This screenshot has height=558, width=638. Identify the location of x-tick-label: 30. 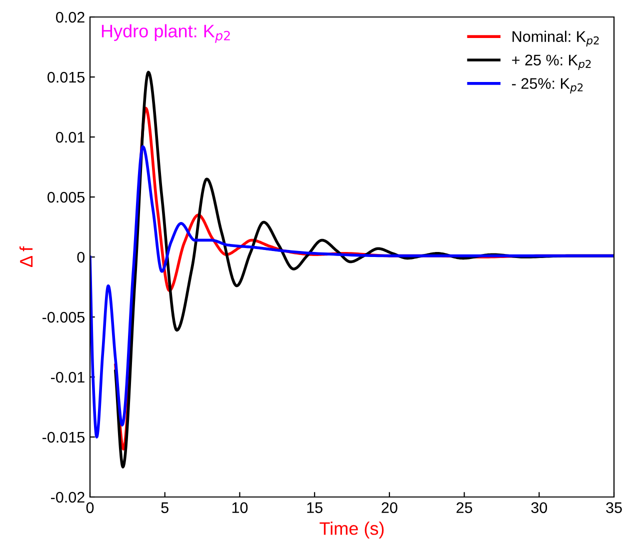
(539, 508).